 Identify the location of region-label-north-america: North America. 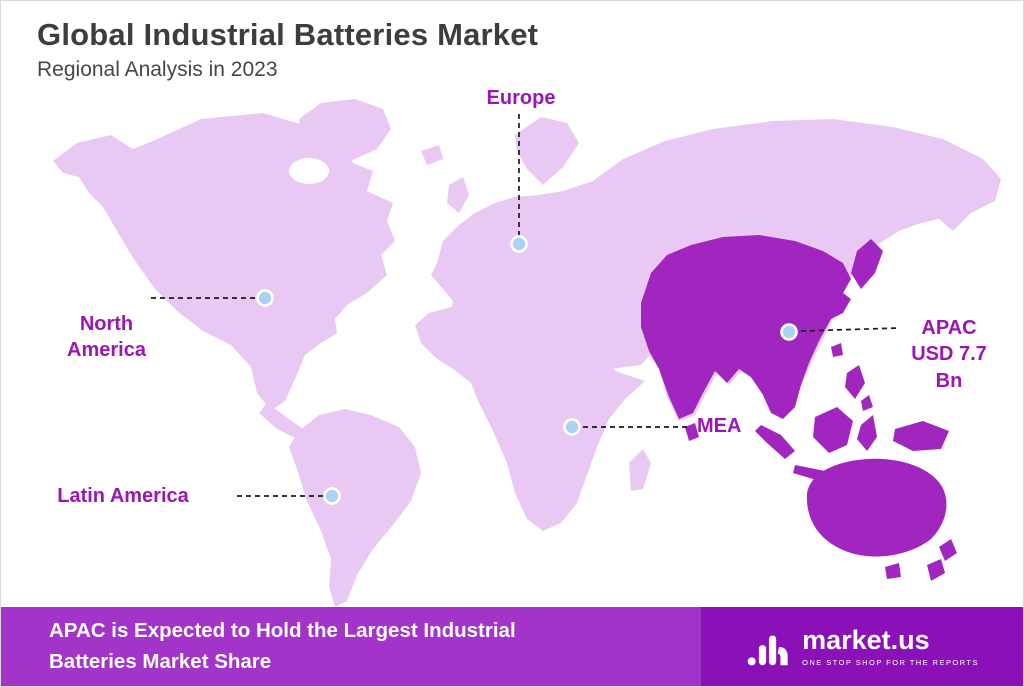
(106, 337).